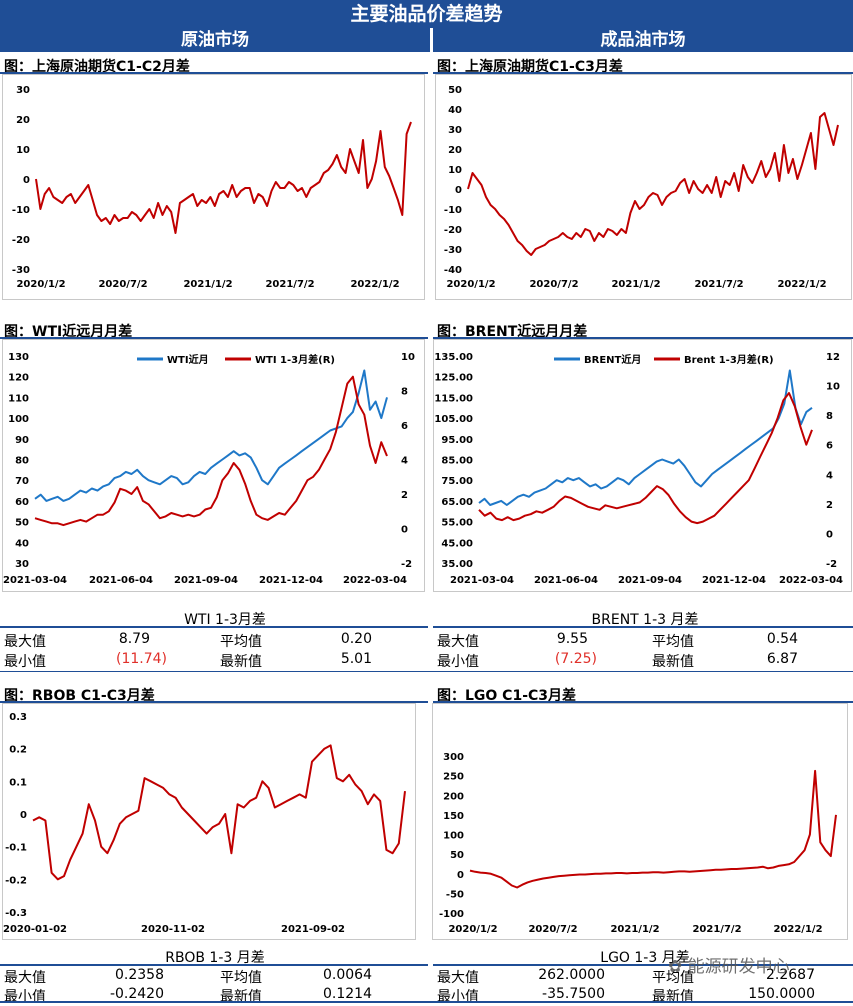 Image resolution: width=853 pixels, height=1006 pixels. Describe the element at coordinates (453, 398) in the screenshot. I see `y-tick-label-left: 115.00` at that location.